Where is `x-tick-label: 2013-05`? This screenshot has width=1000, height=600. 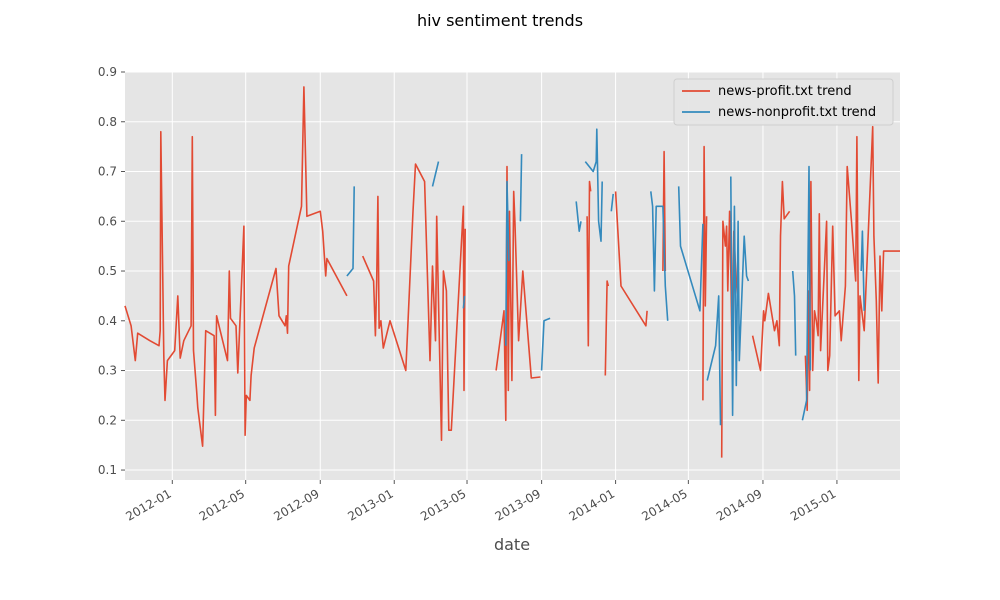 x-tick-label: 2013-05 is located at coordinates (443, 504).